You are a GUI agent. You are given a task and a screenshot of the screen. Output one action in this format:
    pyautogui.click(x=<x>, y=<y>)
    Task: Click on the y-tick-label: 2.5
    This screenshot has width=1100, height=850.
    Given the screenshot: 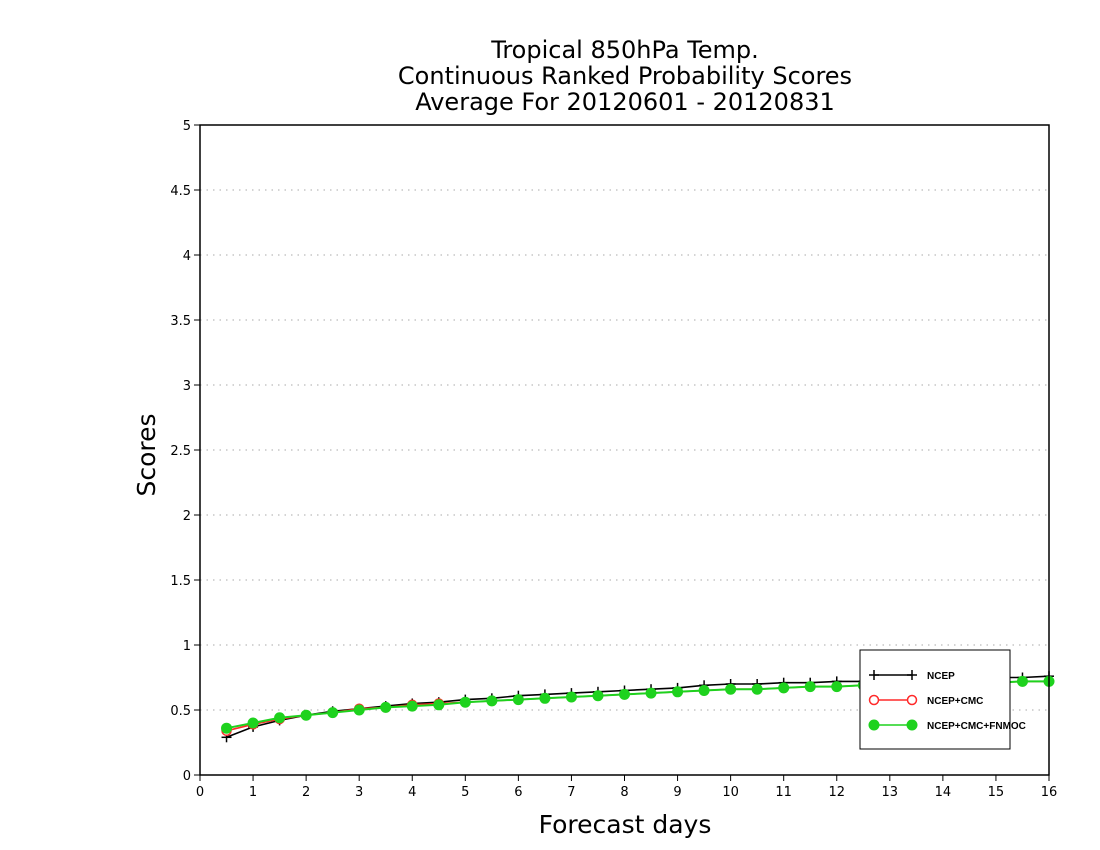 What is the action you would take?
    pyautogui.click(x=180, y=451)
    